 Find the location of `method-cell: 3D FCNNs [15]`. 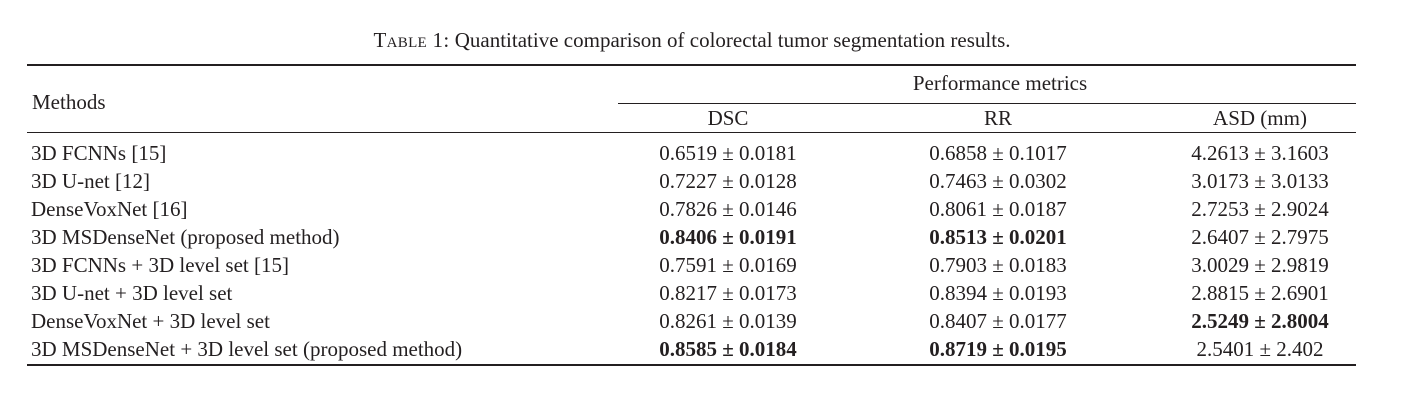

method-cell: 3D FCNNs [15] is located at coordinates (99, 153).